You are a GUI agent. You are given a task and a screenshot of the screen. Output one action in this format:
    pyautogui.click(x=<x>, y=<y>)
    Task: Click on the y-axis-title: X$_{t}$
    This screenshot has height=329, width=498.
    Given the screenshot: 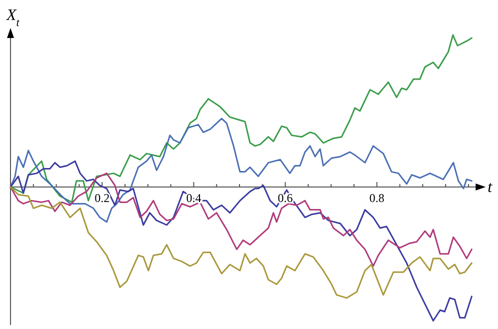 What is the action you would take?
    pyautogui.click(x=13, y=18)
    